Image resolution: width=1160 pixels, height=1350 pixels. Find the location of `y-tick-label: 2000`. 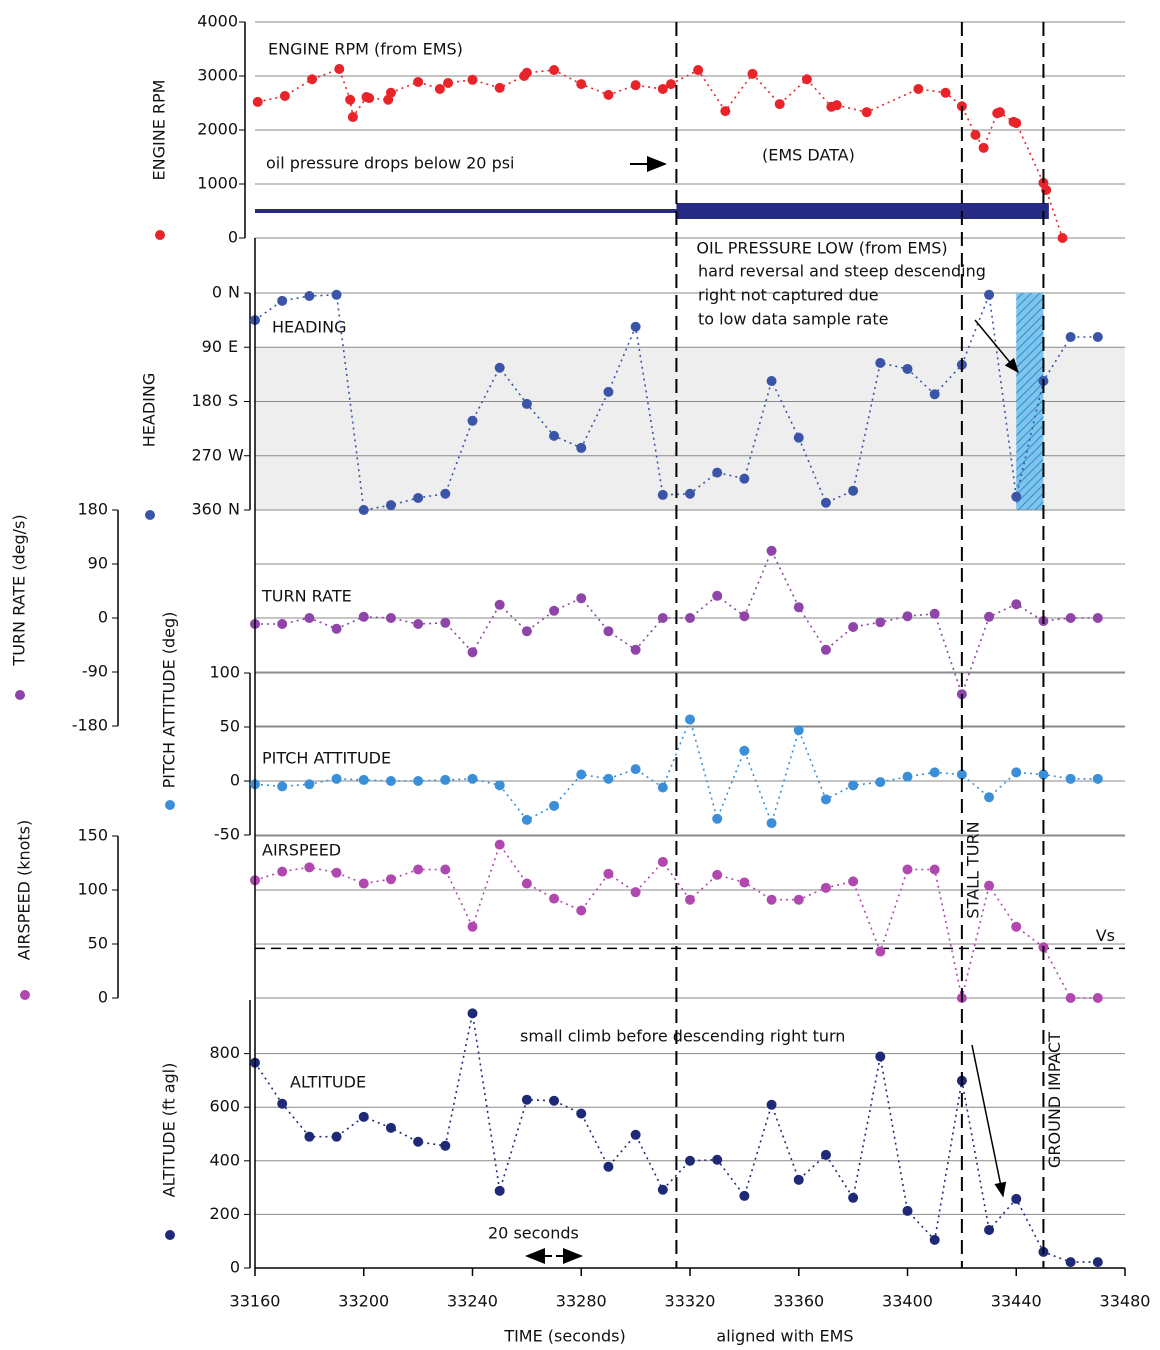

y-tick-label: 2000 is located at coordinates (217, 129).